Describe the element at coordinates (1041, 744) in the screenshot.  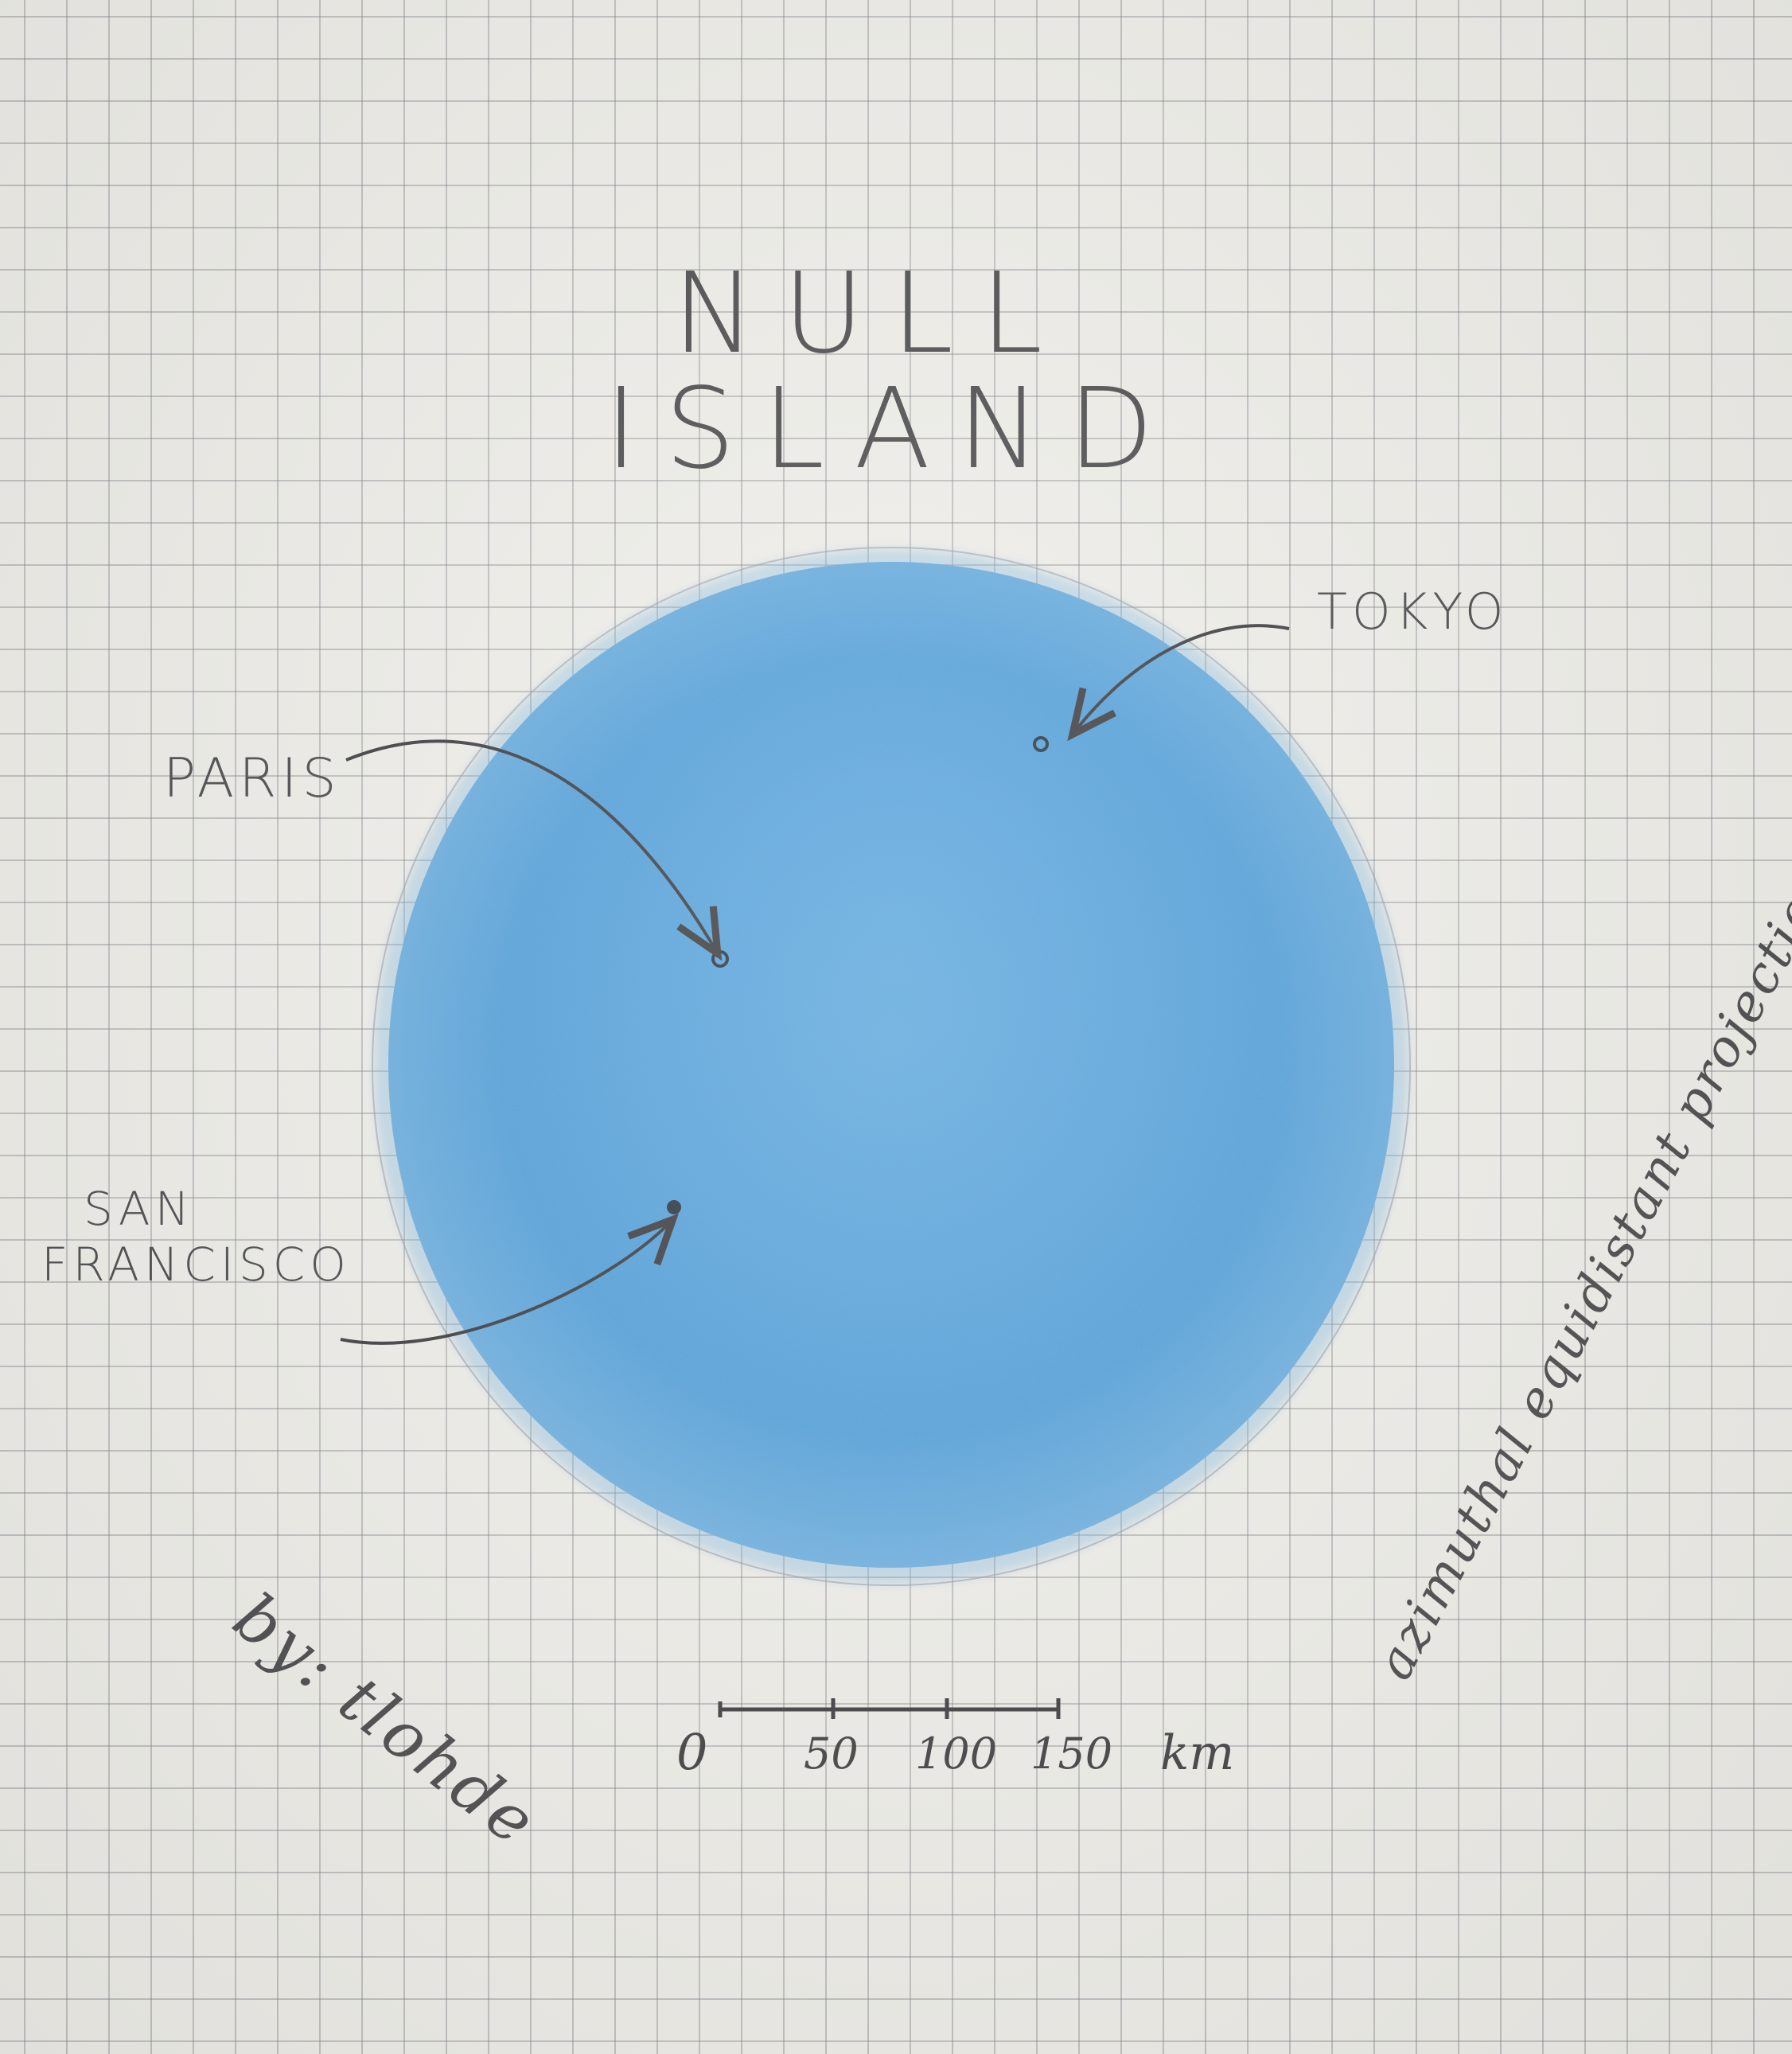
I see `tokyo-marker-icon` at that location.